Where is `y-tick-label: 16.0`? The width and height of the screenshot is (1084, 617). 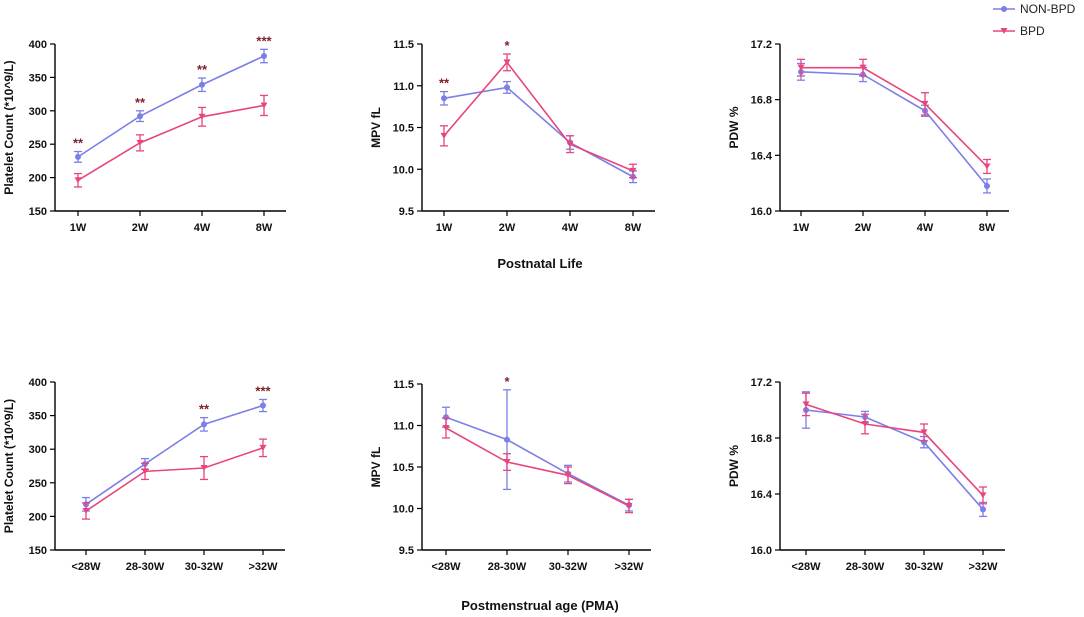 y-tick-label: 16.0 is located at coordinates (761, 551).